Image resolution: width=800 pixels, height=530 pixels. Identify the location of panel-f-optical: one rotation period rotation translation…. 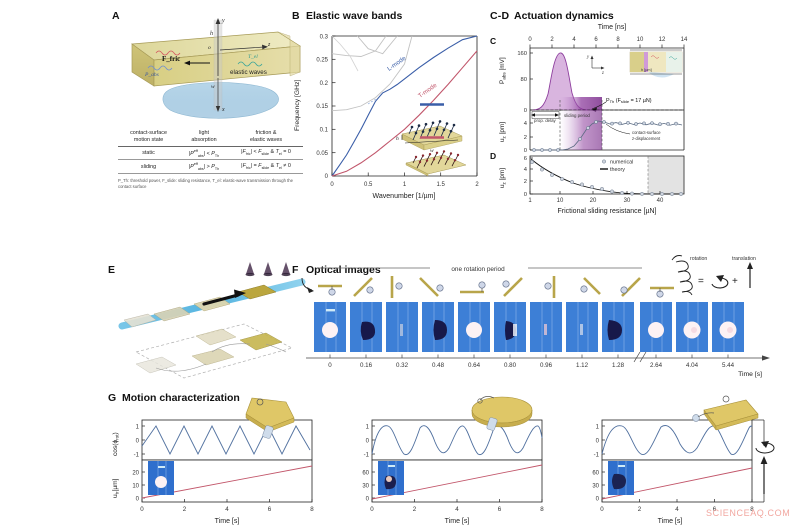
(535, 316).